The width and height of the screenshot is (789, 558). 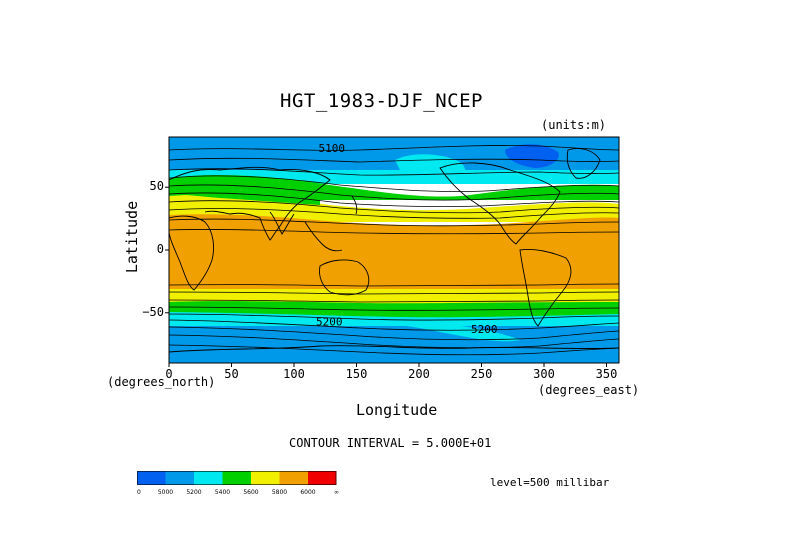 What do you see at coordinates (323, 236) in the screenshot?
I see `coast-se-asia` at bounding box center [323, 236].